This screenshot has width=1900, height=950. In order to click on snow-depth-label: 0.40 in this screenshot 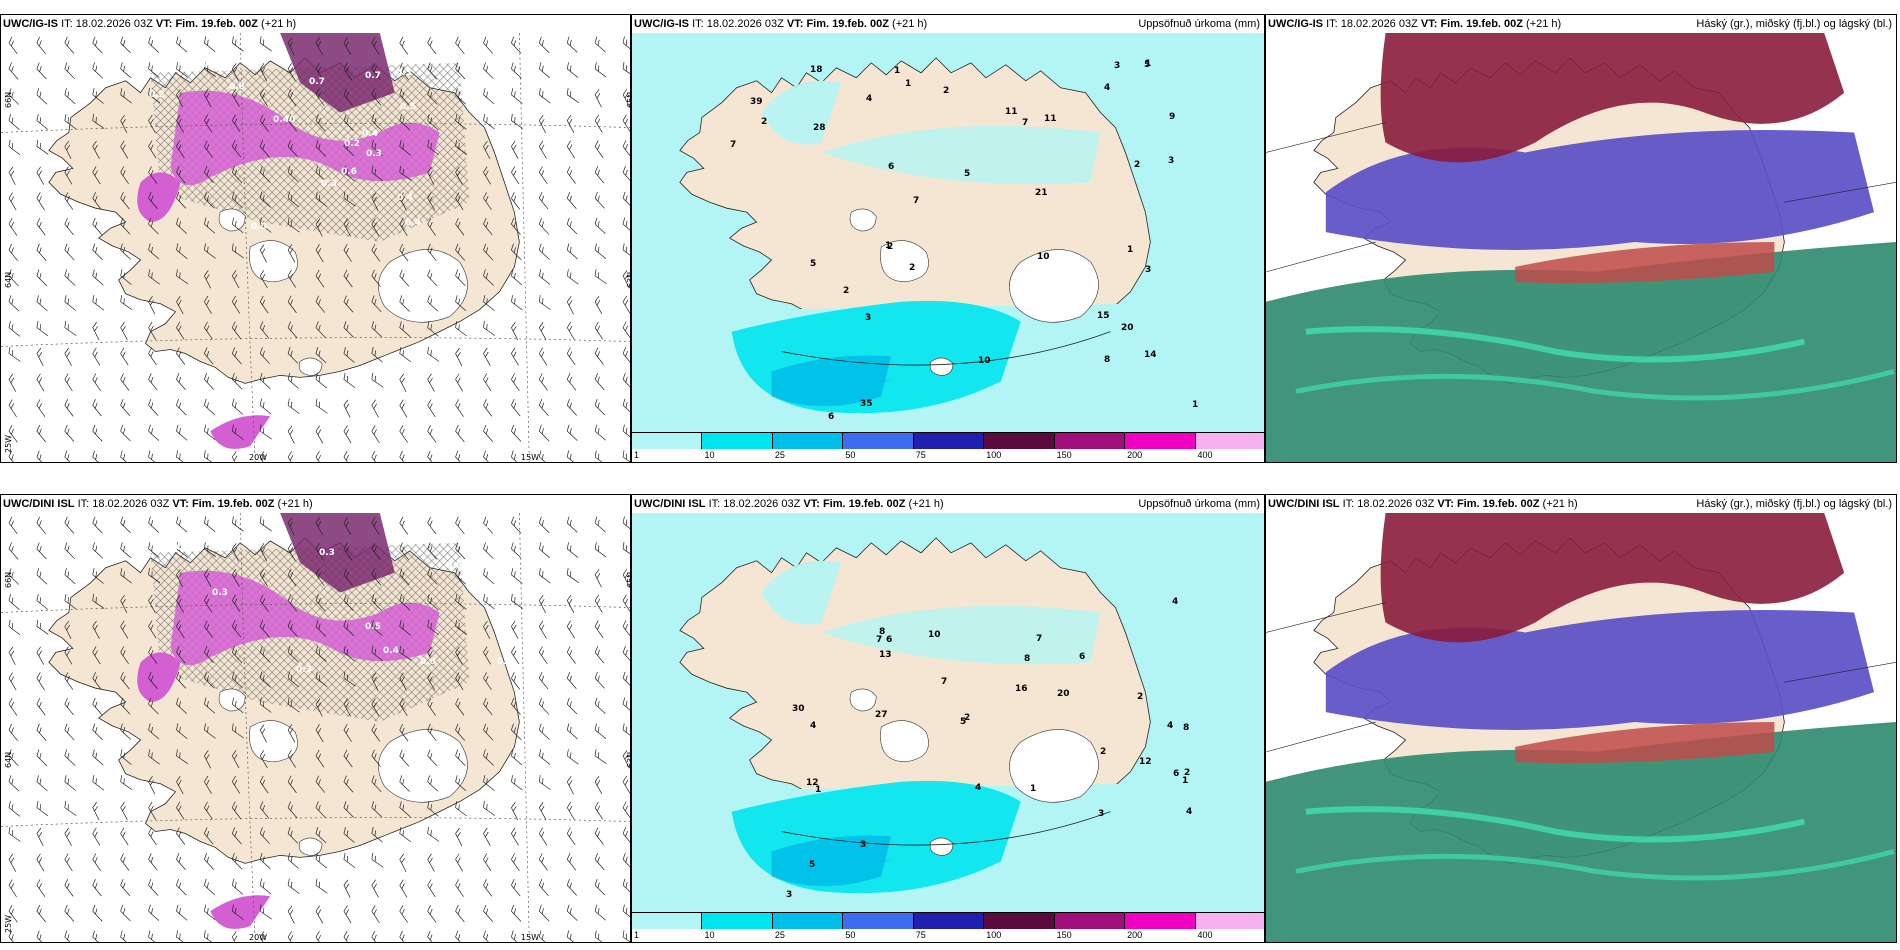, I will do `click(284, 120)`.